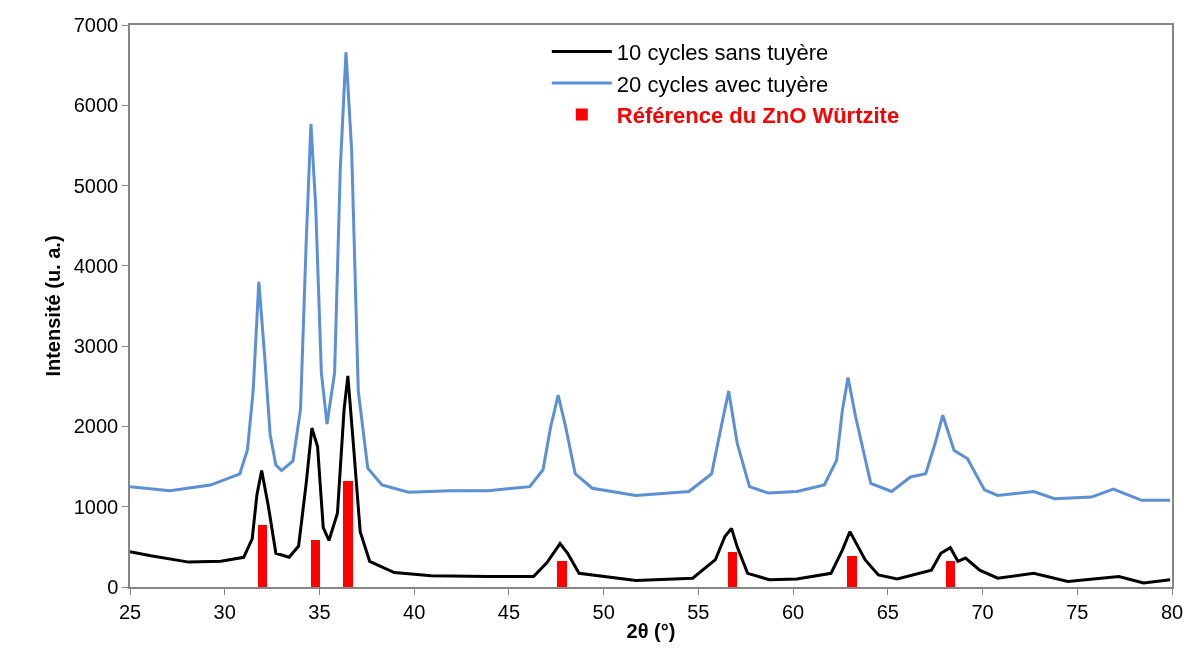 Image resolution: width=1196 pixels, height=669 pixels. What do you see at coordinates (96, 105) in the screenshot?
I see `y-tick-label: 6000` at bounding box center [96, 105].